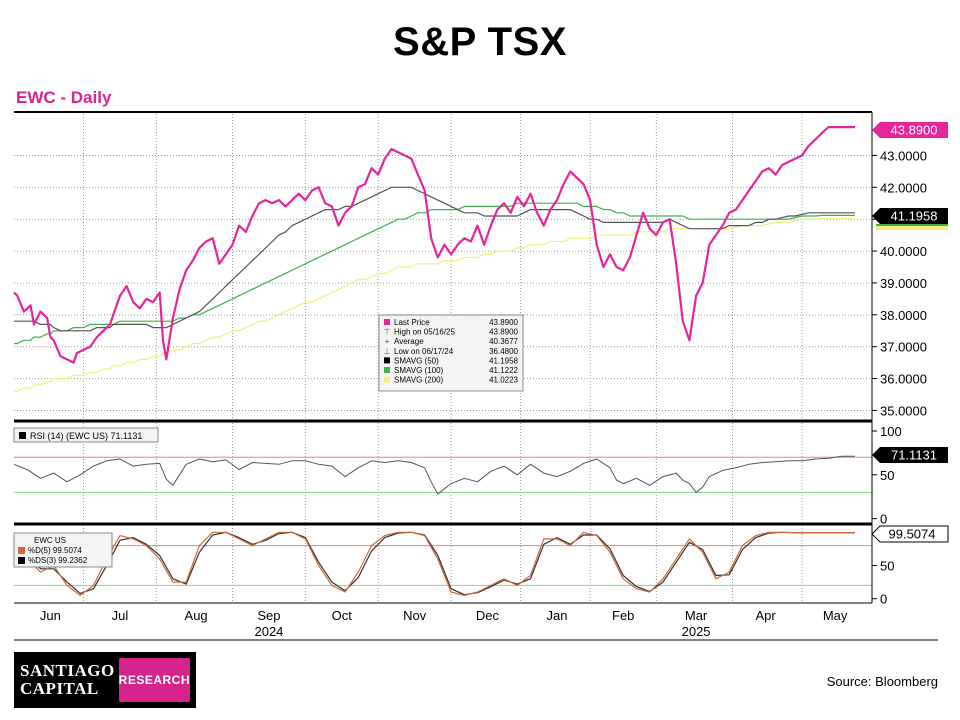 This screenshot has width=960, height=720. I want to click on price-tick-label: 35.0000, so click(903, 410).